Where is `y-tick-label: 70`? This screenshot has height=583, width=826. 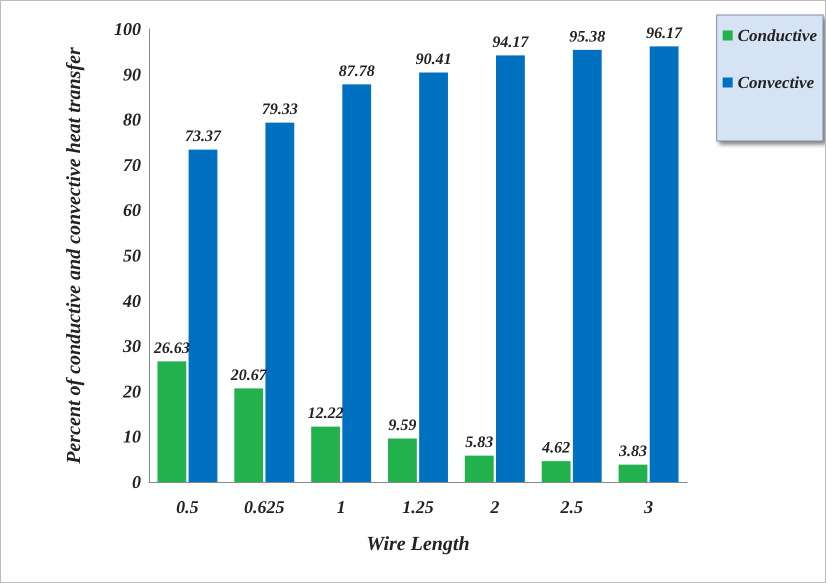 y-tick-label: 70 is located at coordinates (132, 164).